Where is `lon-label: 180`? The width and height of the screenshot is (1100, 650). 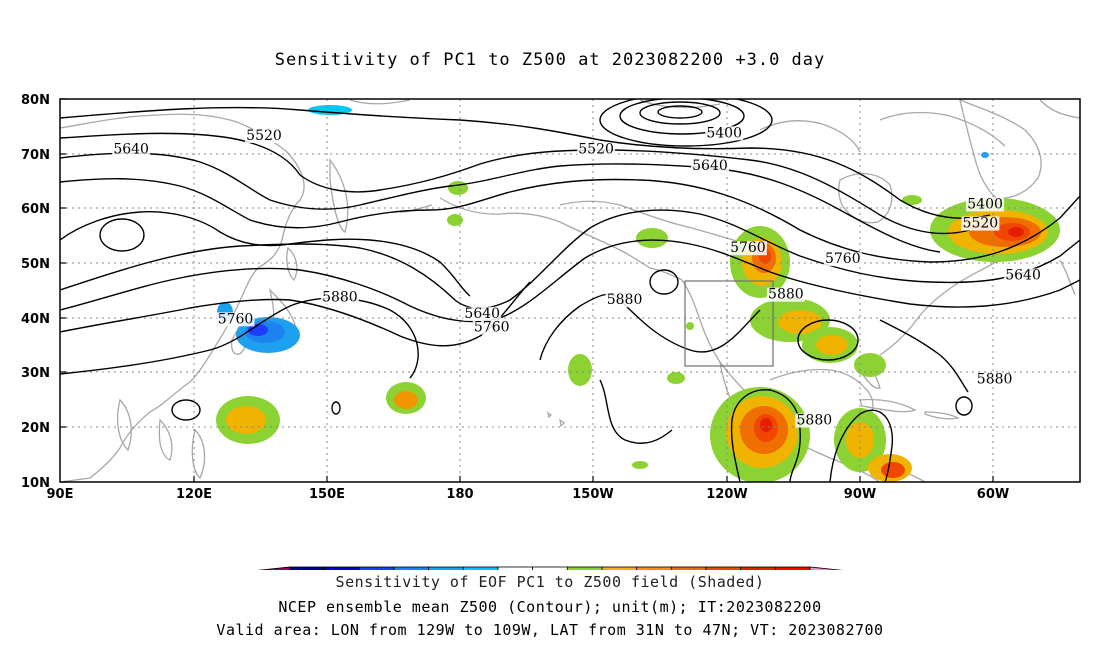
lon-label: 180 is located at coordinates (459, 494).